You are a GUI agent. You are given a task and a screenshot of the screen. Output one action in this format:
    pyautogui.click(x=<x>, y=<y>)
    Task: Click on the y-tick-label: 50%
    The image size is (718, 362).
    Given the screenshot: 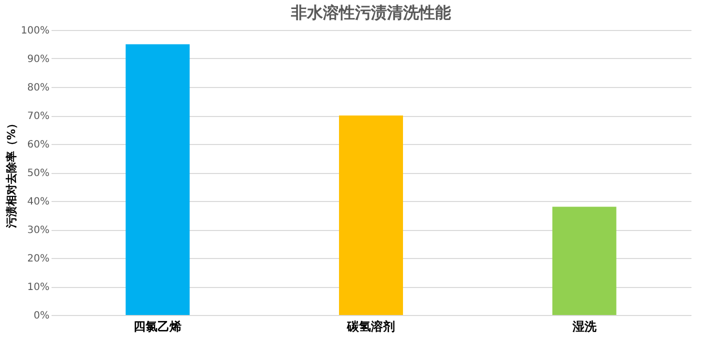 What is the action you would take?
    pyautogui.click(x=38, y=173)
    